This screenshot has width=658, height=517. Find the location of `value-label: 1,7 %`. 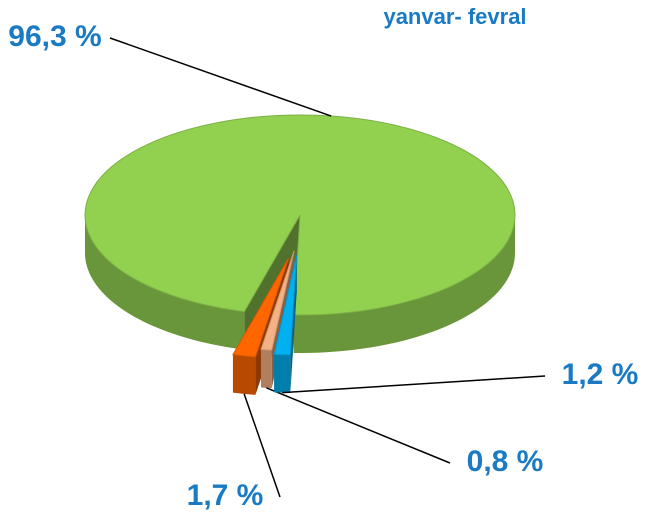

value-label: 1,7 % is located at coordinates (225, 495).